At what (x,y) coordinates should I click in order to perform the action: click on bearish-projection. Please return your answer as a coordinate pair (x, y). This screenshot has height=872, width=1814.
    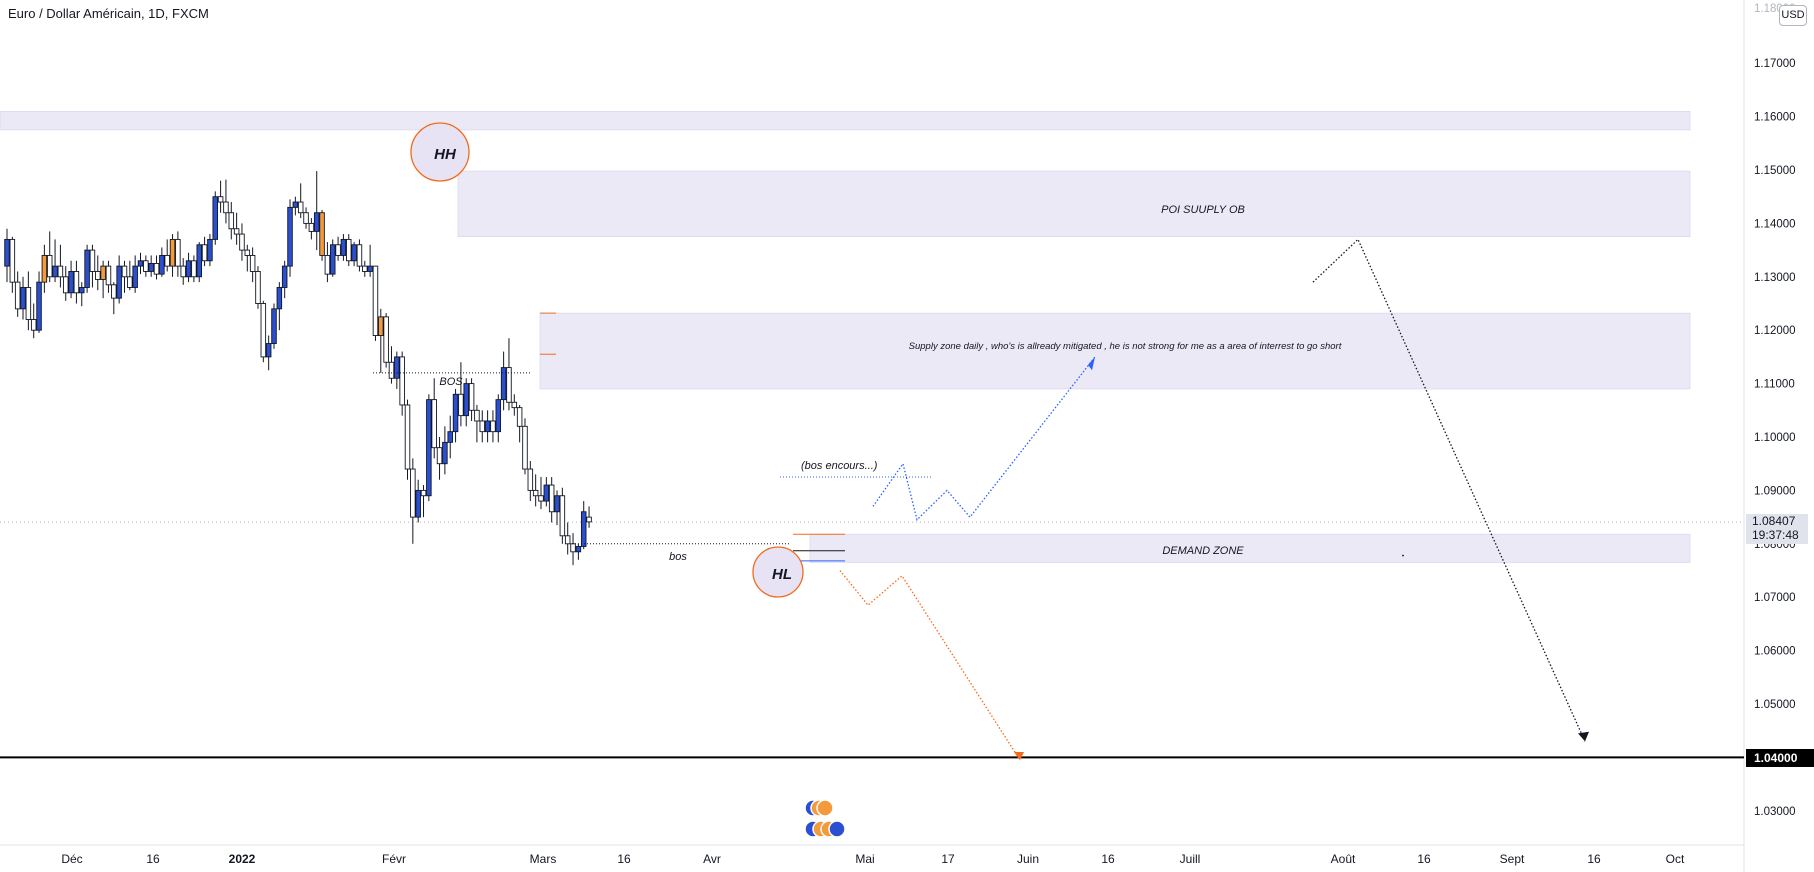
    Looking at the image, I should click on (930, 665).